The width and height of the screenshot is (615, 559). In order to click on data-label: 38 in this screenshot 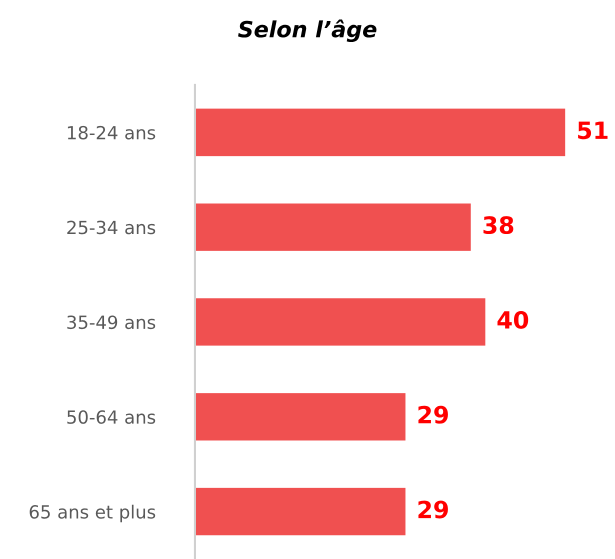, I will do `click(498, 225)`.